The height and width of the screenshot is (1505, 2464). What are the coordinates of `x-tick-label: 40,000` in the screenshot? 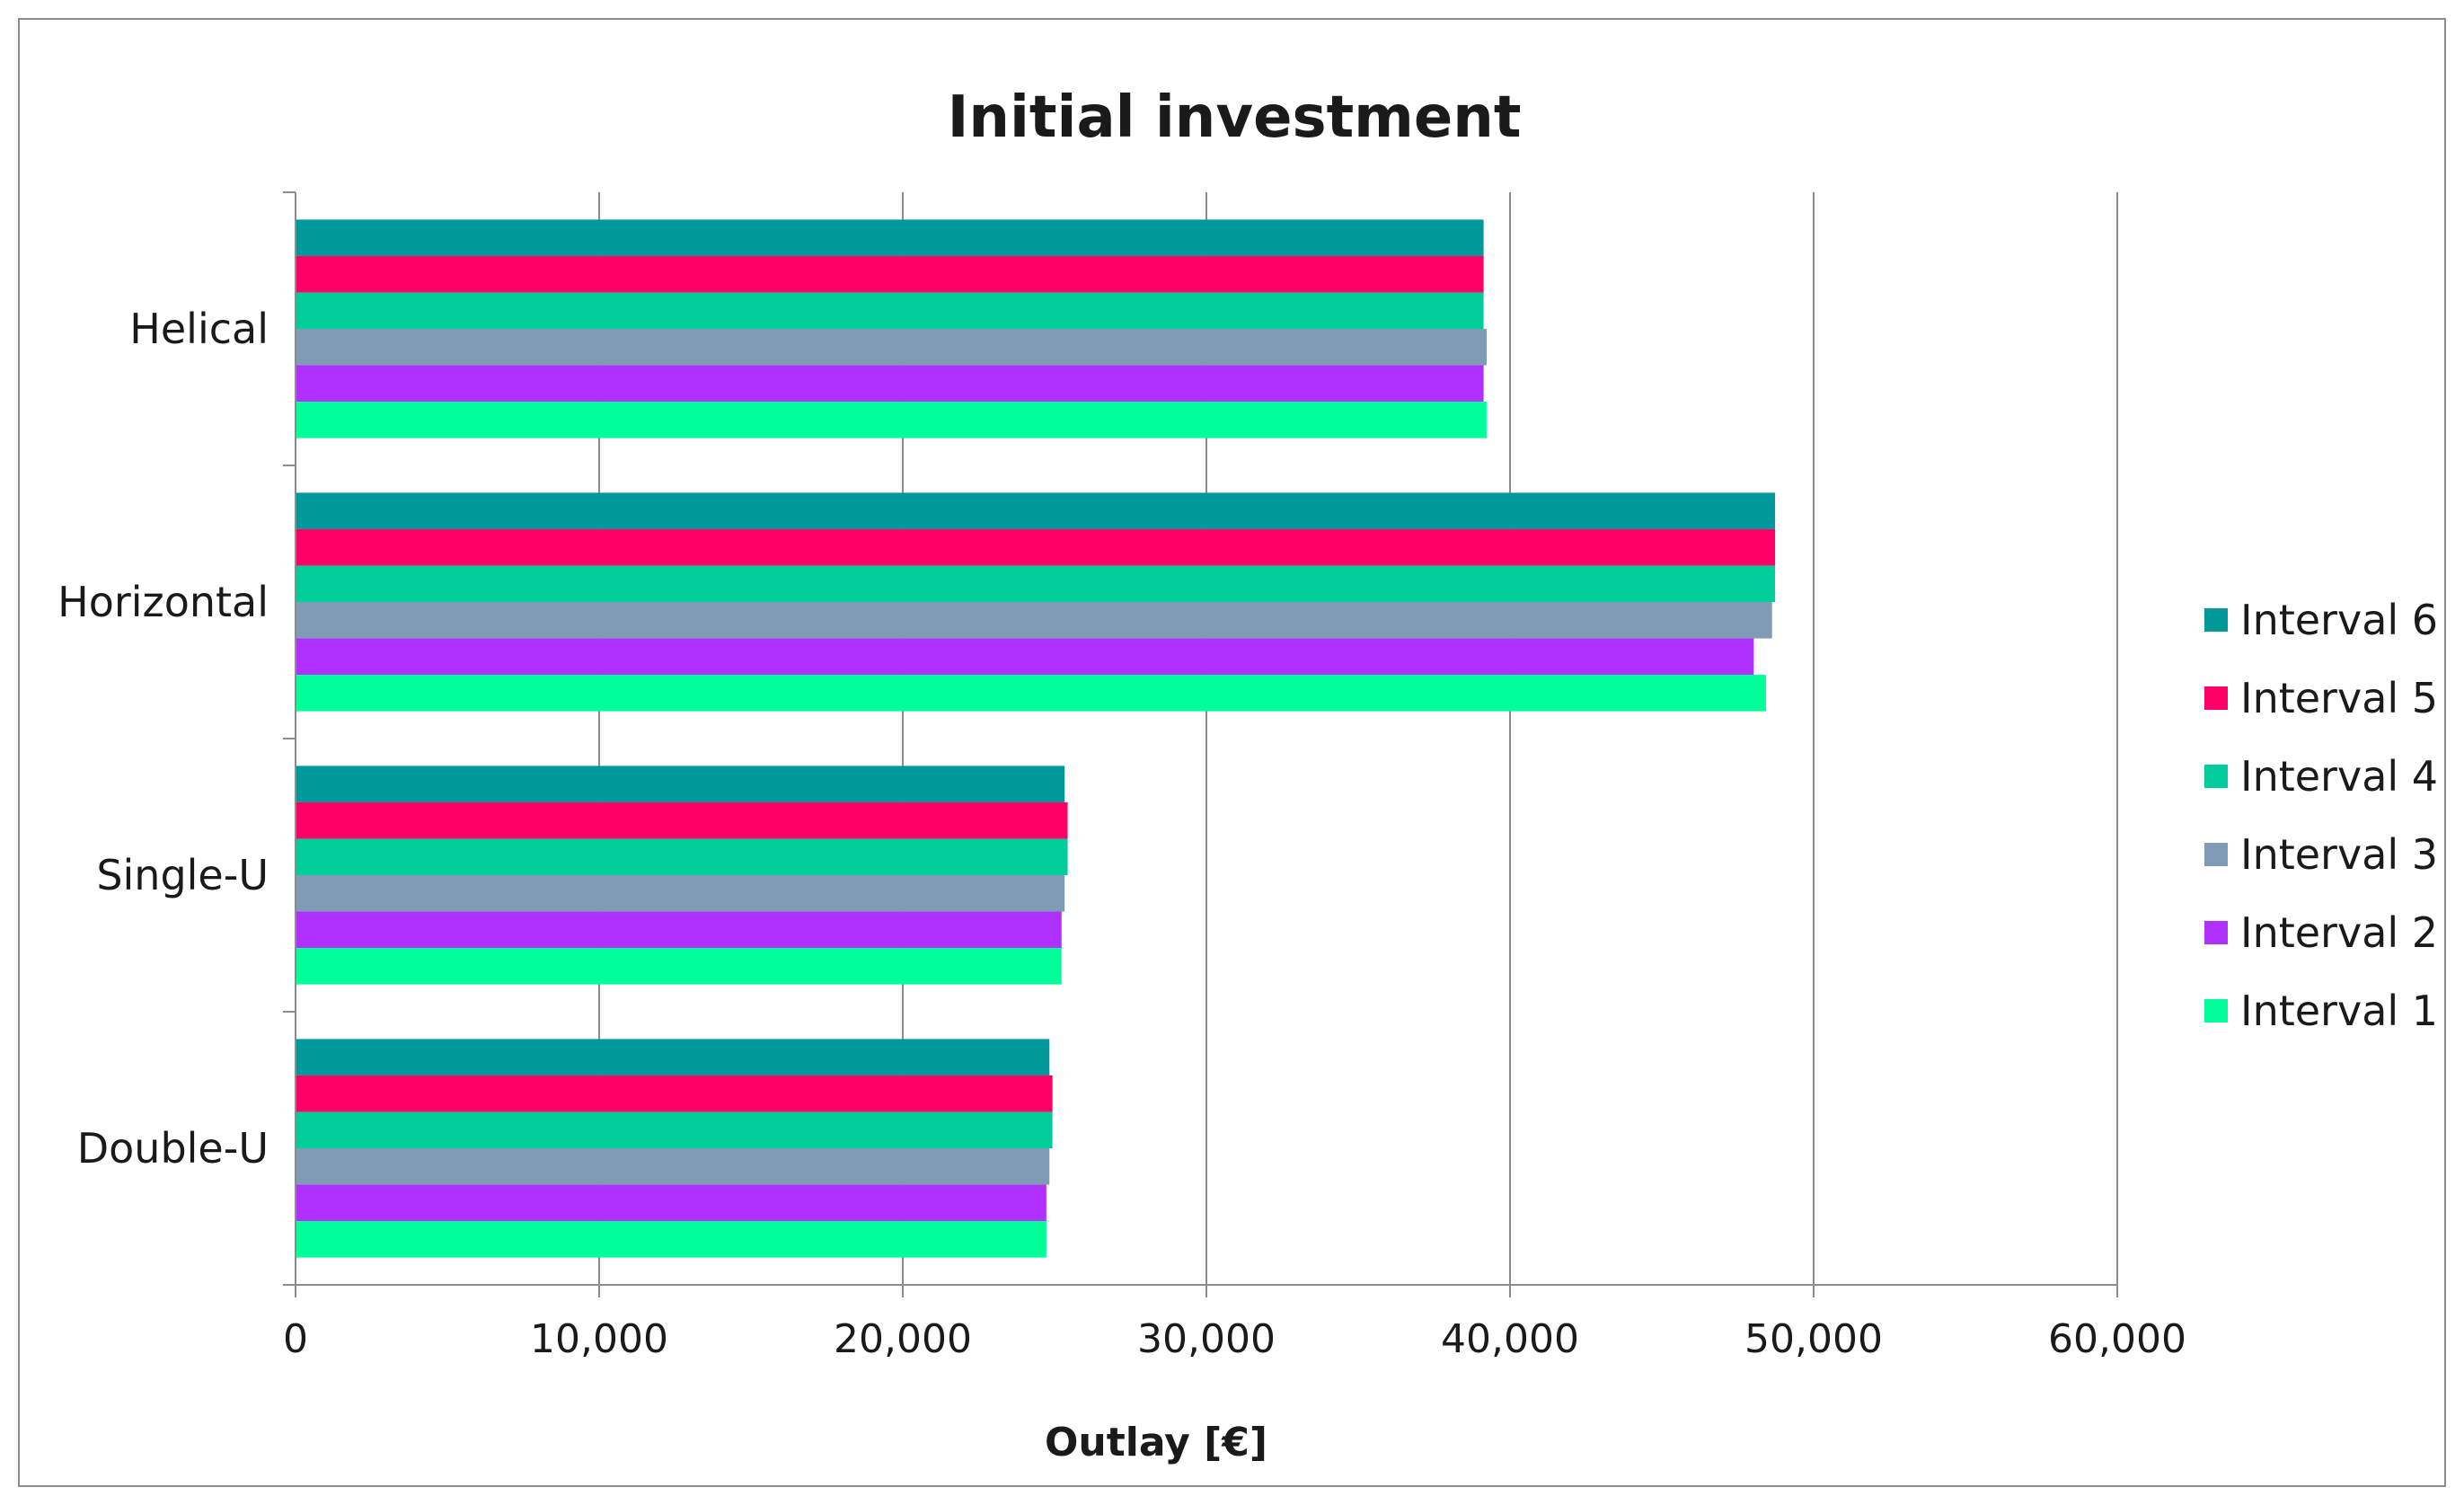 It's located at (1510, 1339).